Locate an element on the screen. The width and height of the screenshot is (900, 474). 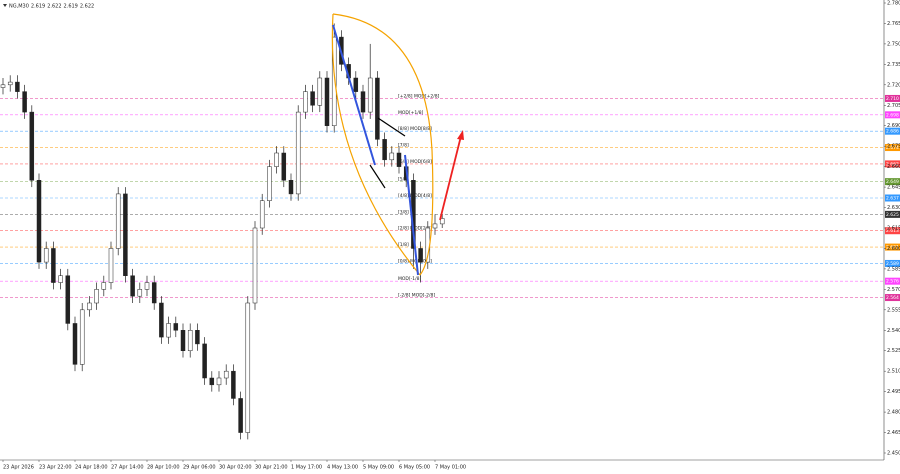
level-name: MOD[+1/8] is located at coordinates (411, 113).